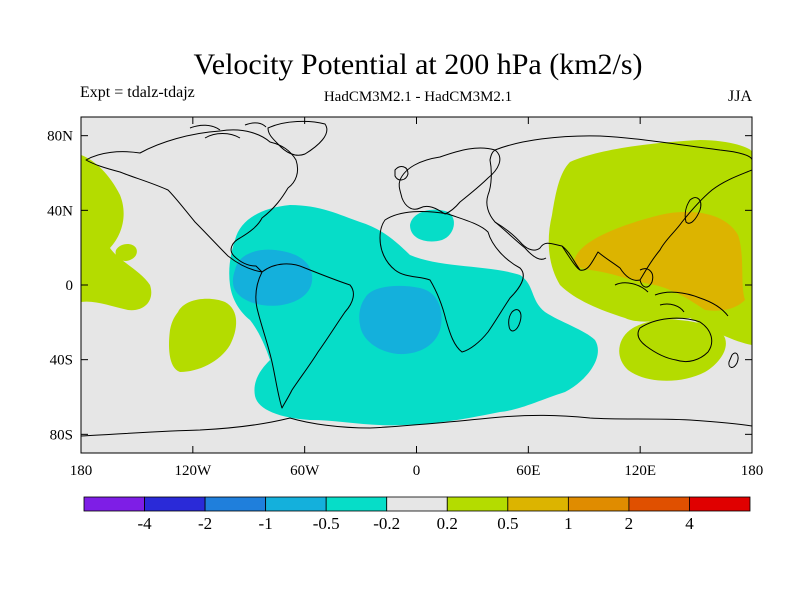  I want to click on coast-south-america, so click(304, 336).